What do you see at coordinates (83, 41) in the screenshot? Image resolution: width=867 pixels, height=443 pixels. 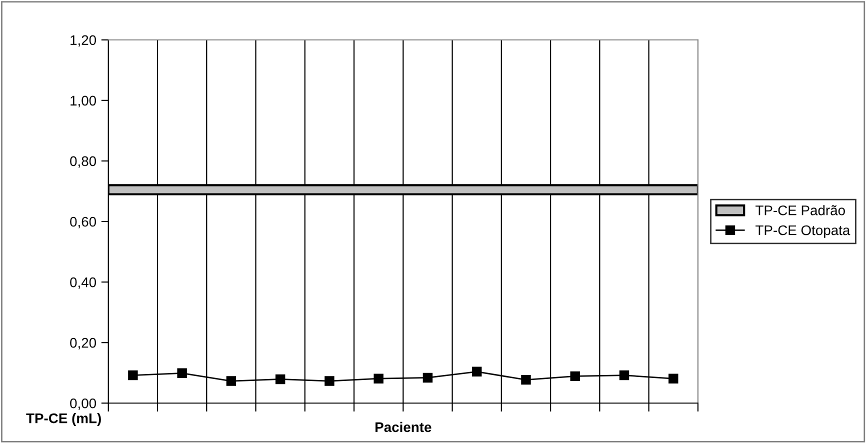 I see `y-tick-label: 1,20` at bounding box center [83, 41].